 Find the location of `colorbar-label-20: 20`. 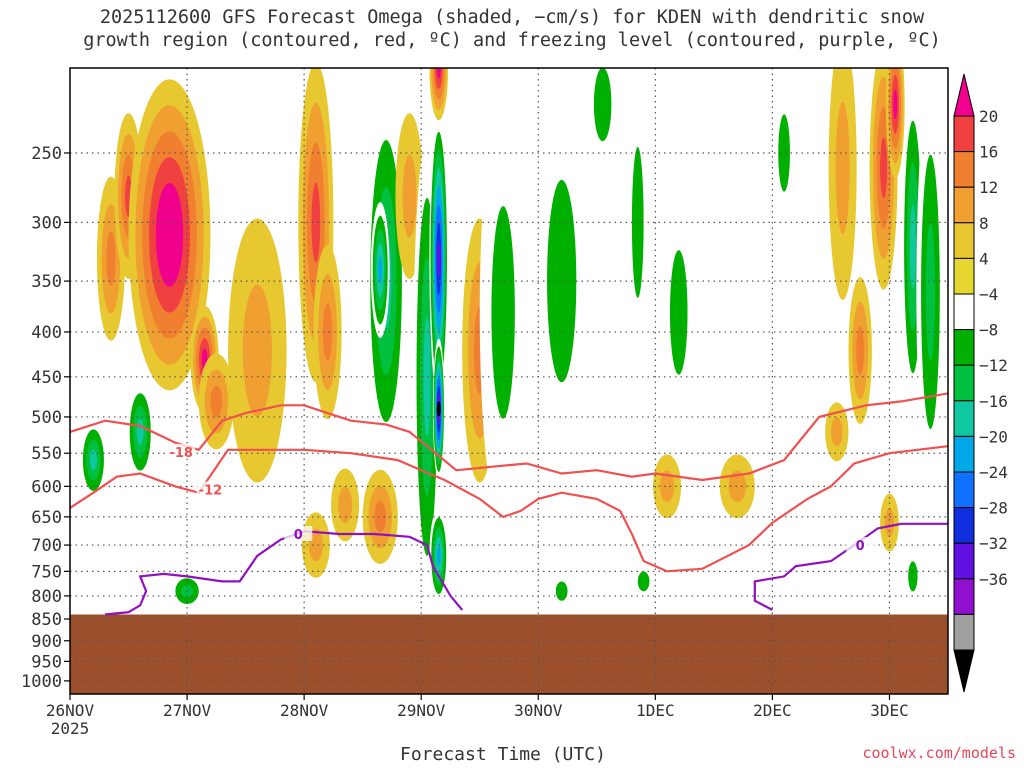

colorbar-label-20: 20 is located at coordinates (988, 116).